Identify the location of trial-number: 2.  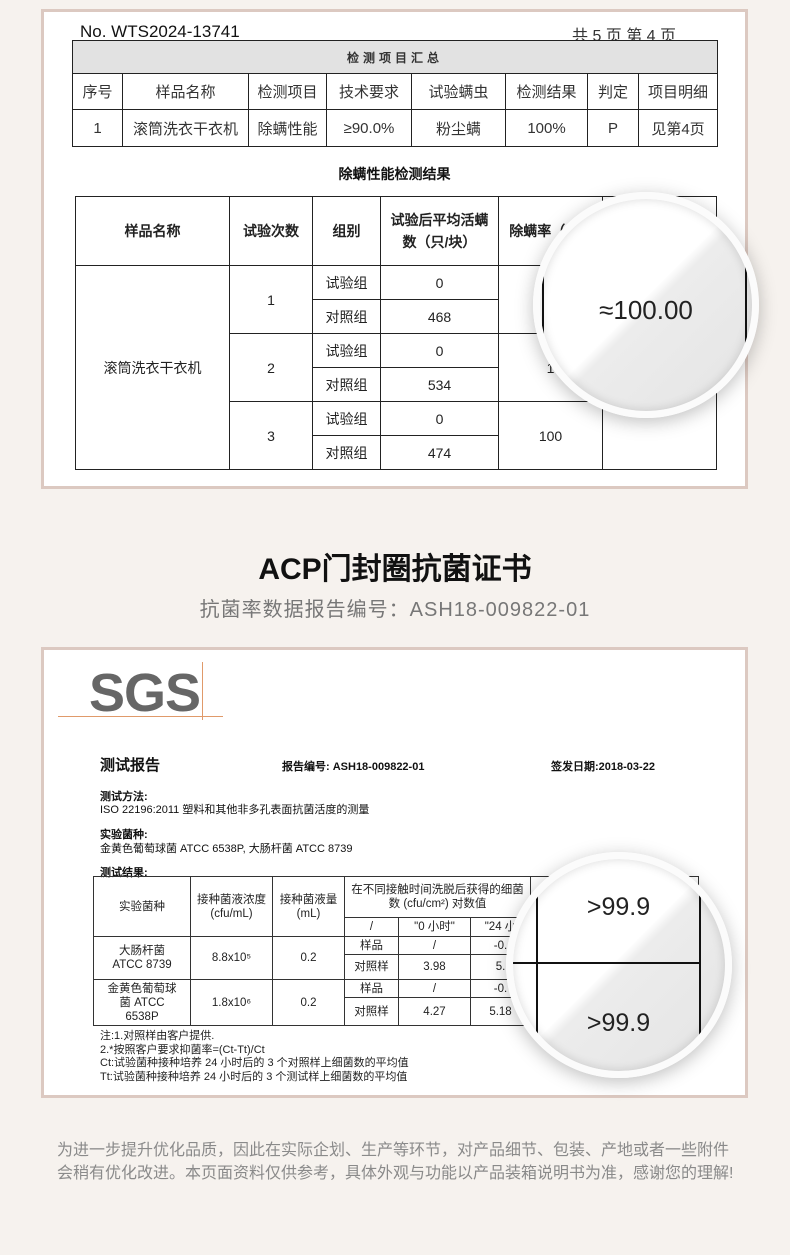
(271, 367).